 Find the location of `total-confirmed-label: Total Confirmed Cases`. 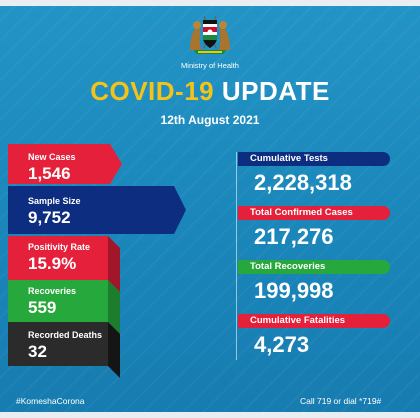

total-confirmed-label: Total Confirmed Cases is located at coordinates (314, 213).